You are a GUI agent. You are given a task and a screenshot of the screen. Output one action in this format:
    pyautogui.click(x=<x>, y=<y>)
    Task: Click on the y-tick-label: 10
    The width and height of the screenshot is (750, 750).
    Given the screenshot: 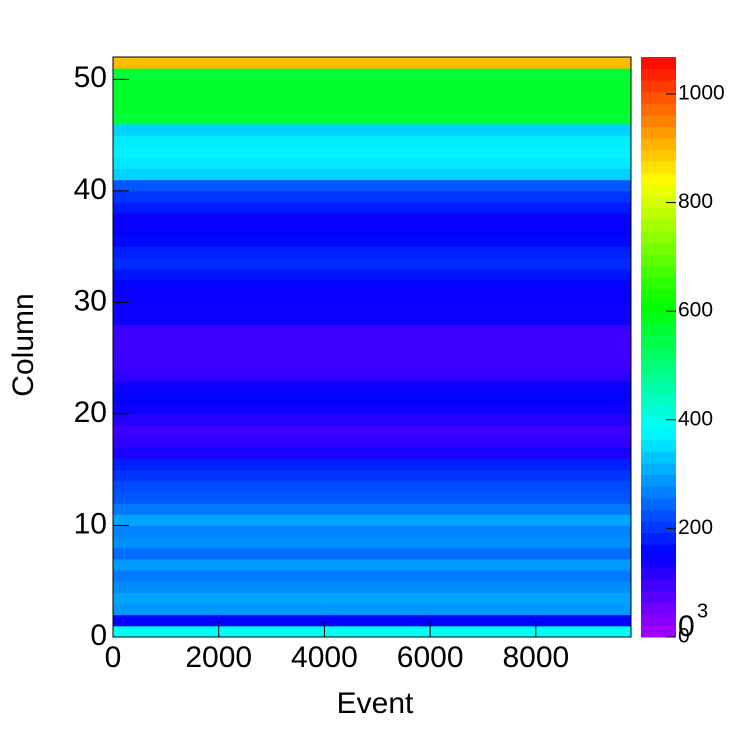 What is the action you would take?
    pyautogui.click(x=90, y=523)
    